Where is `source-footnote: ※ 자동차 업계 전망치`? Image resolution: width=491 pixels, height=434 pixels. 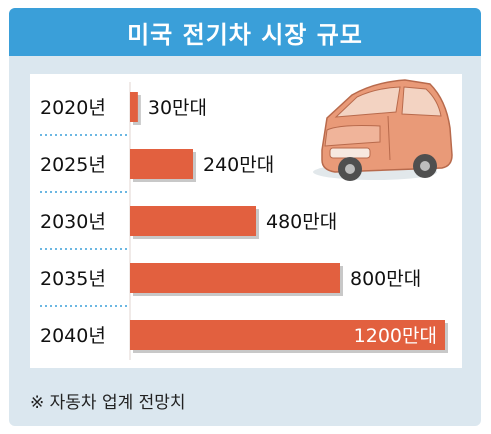 source-footnote: ※ 자동차 업계 전망치 is located at coordinates (108, 403).